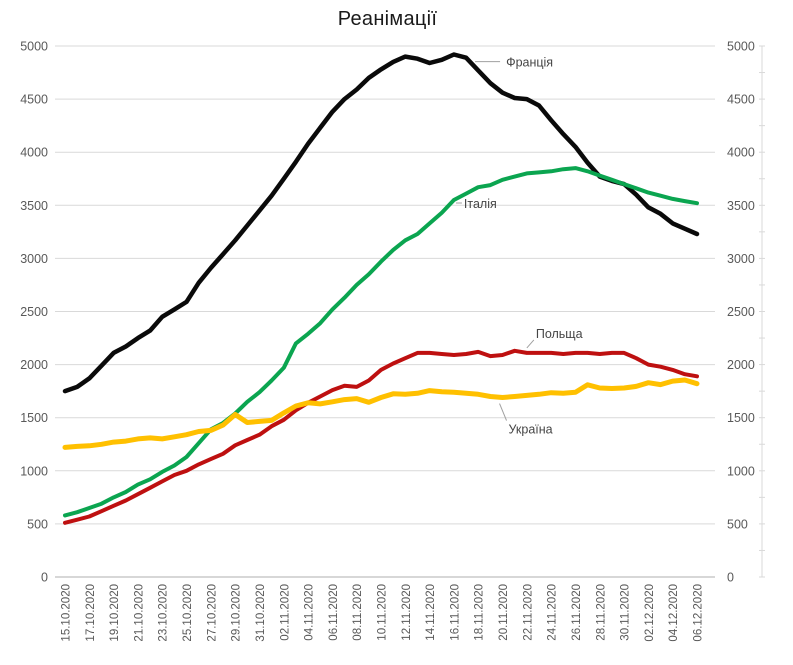  Describe the element at coordinates (762, 311) in the screenshot. I see `right-axis-line` at that location.